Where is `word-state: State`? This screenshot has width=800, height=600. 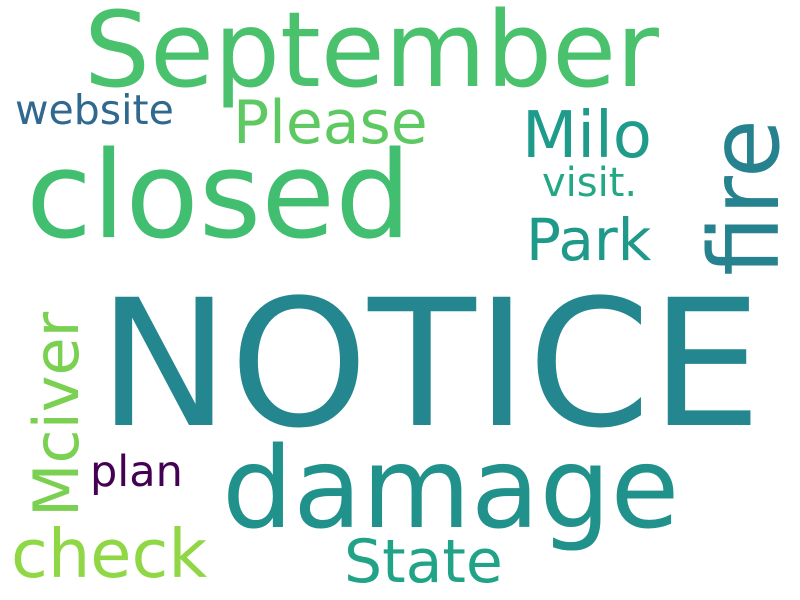 word-state: State is located at coordinates (423, 562).